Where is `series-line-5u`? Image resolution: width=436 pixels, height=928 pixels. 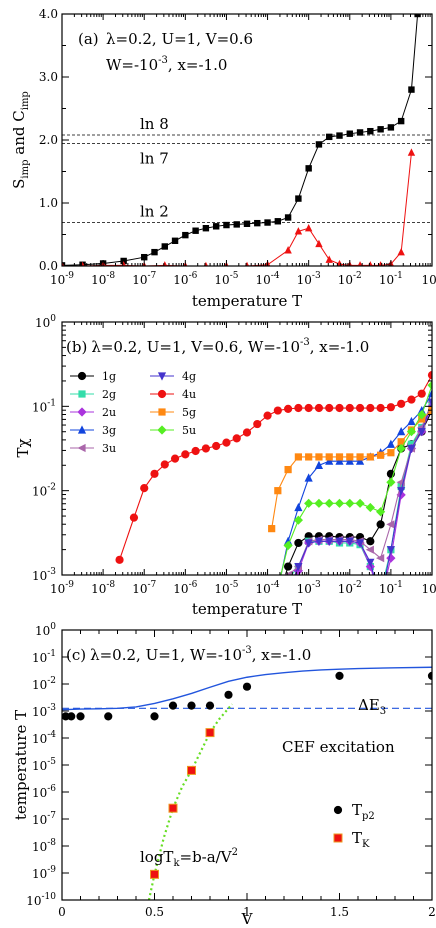
series-line-5u is located at coordinates (356, 480).